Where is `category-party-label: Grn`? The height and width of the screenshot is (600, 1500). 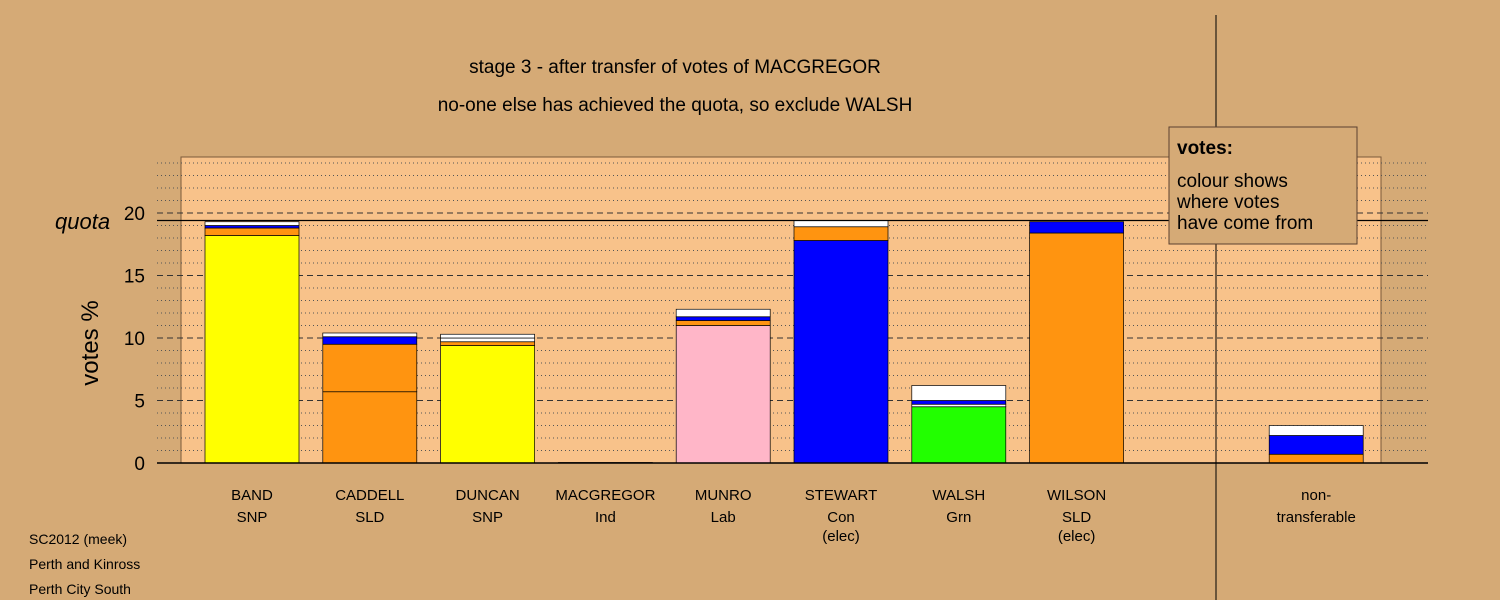 category-party-label: Grn is located at coordinates (958, 517).